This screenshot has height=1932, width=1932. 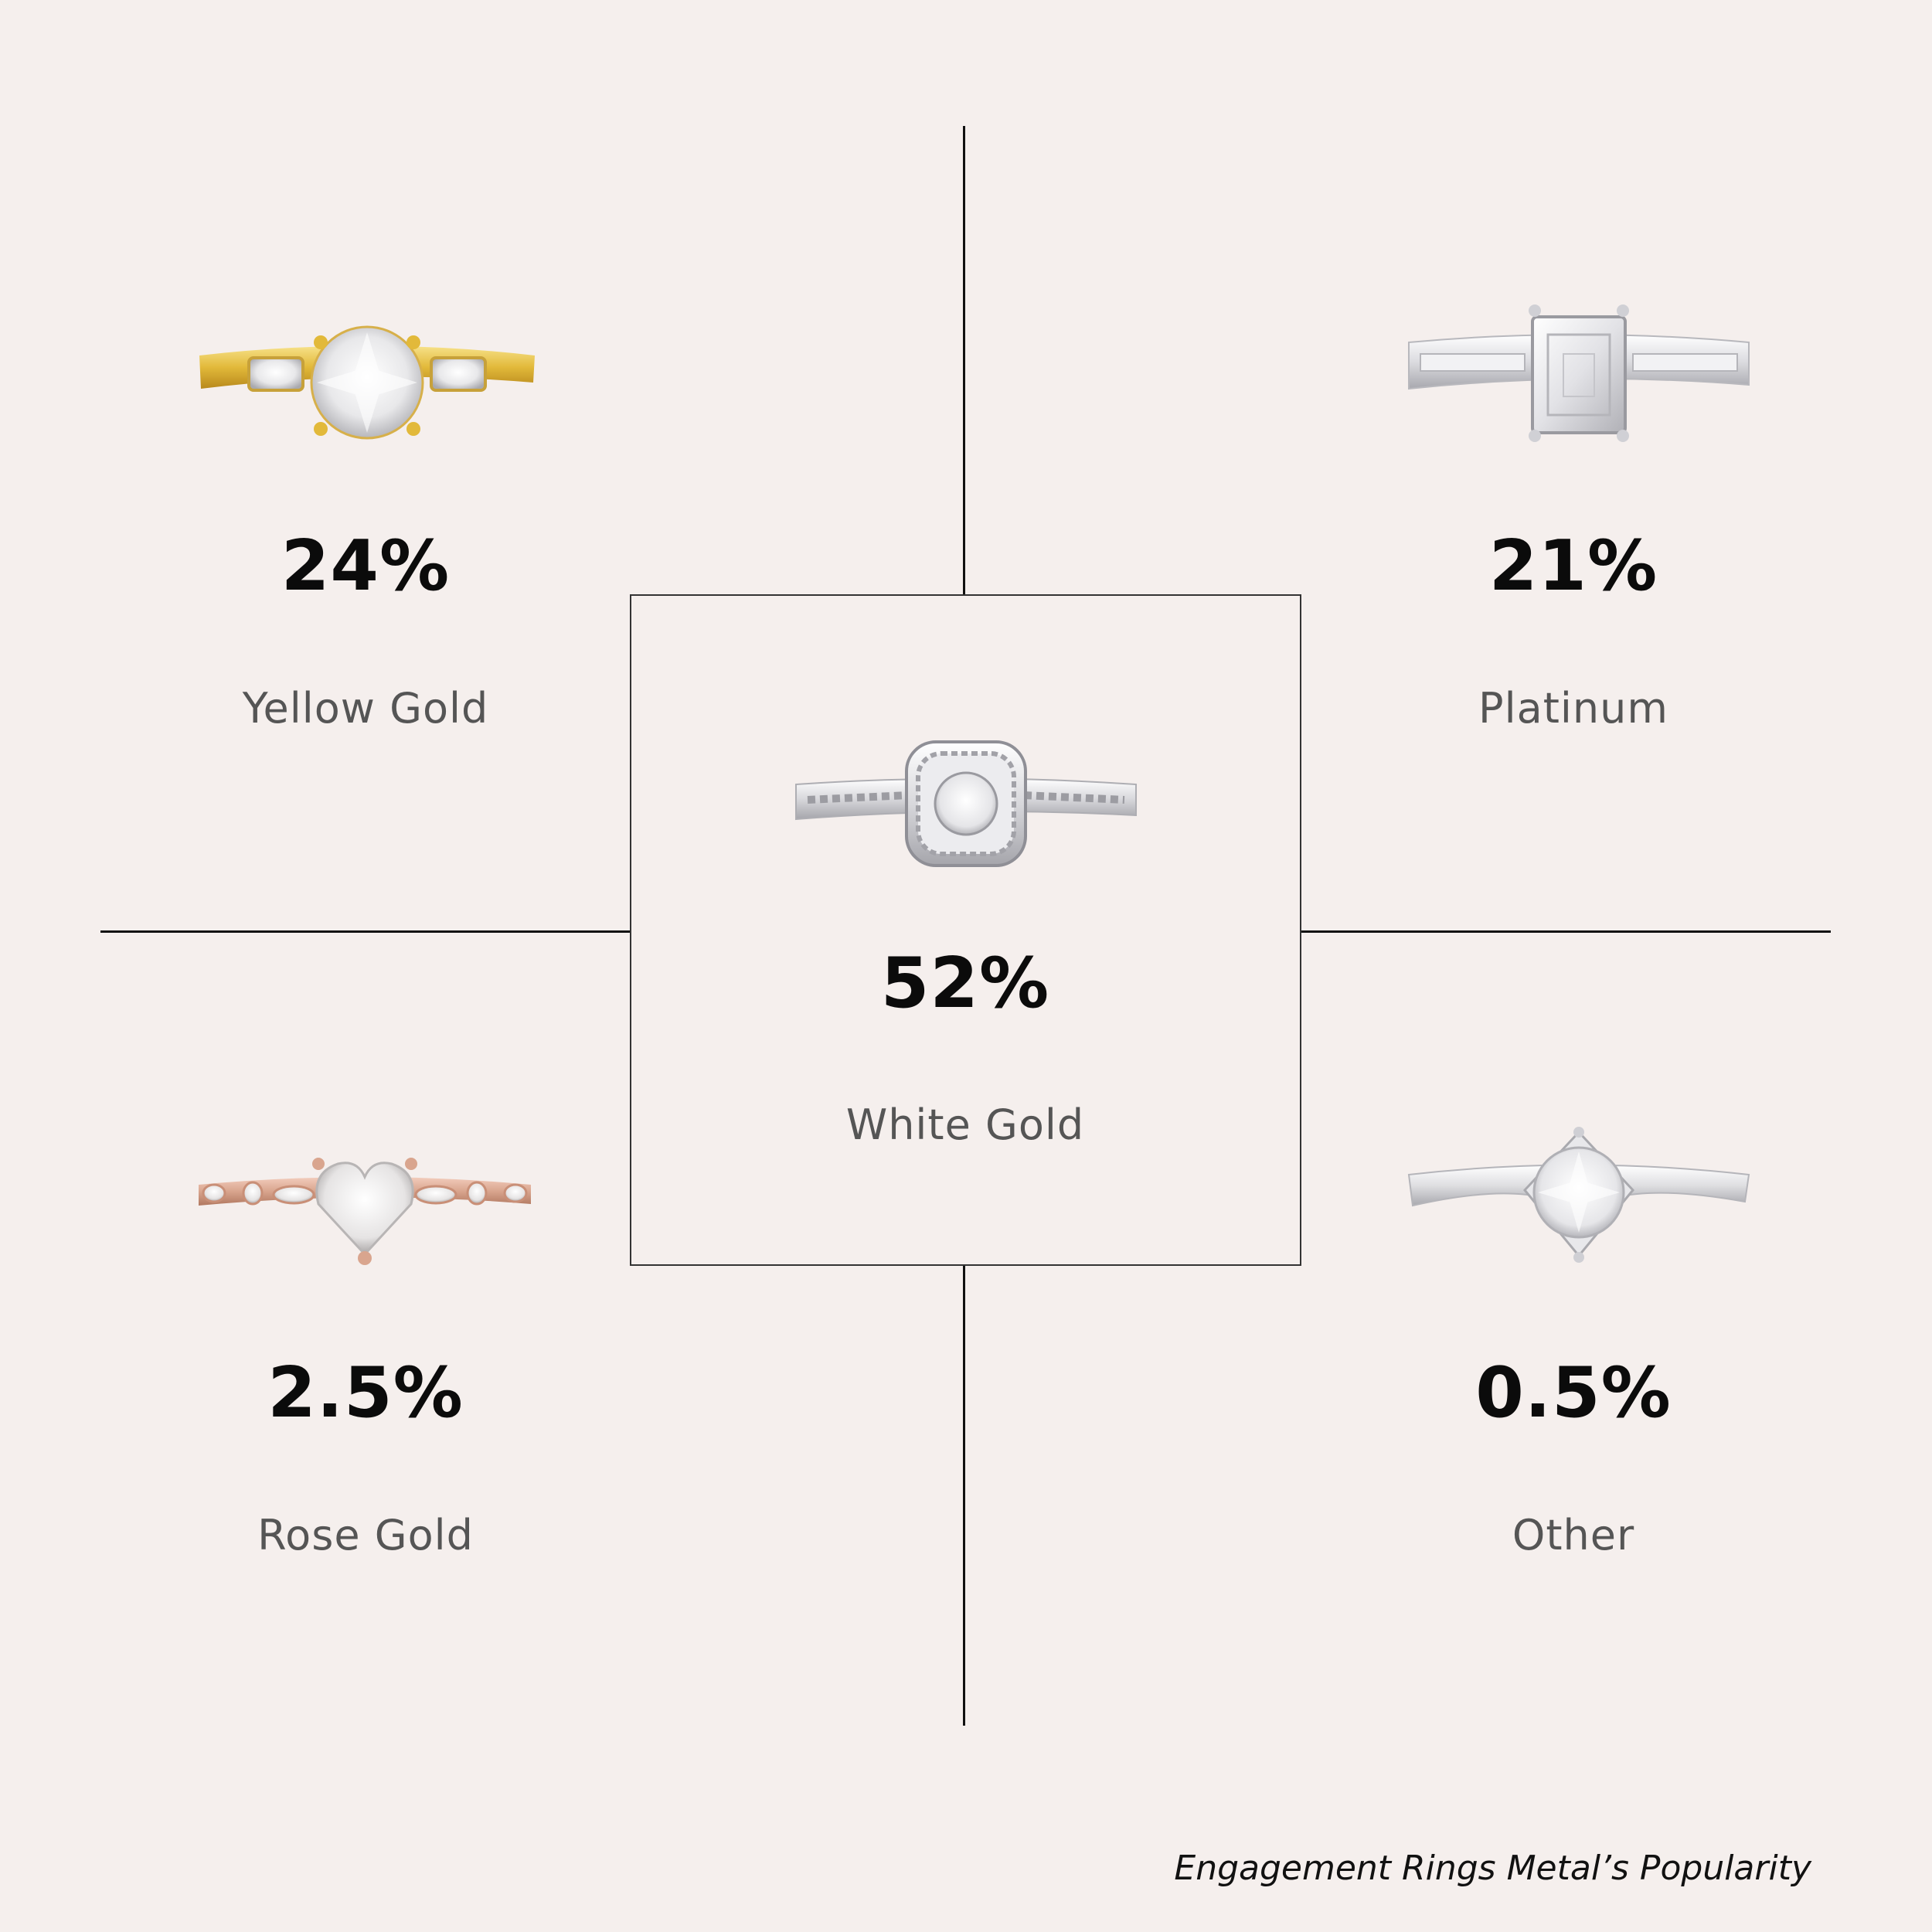 I want to click on white-gold-highlight-box, so click(x=965, y=930).